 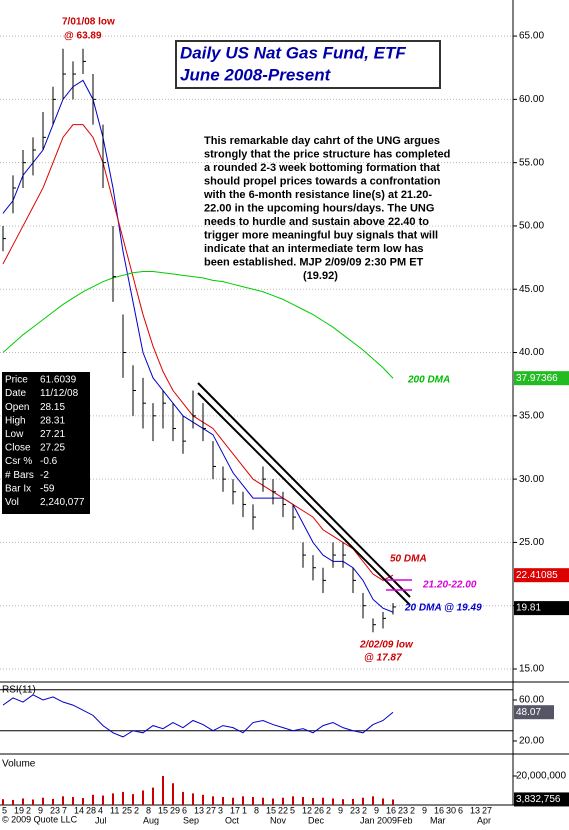 What do you see at coordinates (405, 820) in the screenshot?
I see `month-label: Feb` at bounding box center [405, 820].